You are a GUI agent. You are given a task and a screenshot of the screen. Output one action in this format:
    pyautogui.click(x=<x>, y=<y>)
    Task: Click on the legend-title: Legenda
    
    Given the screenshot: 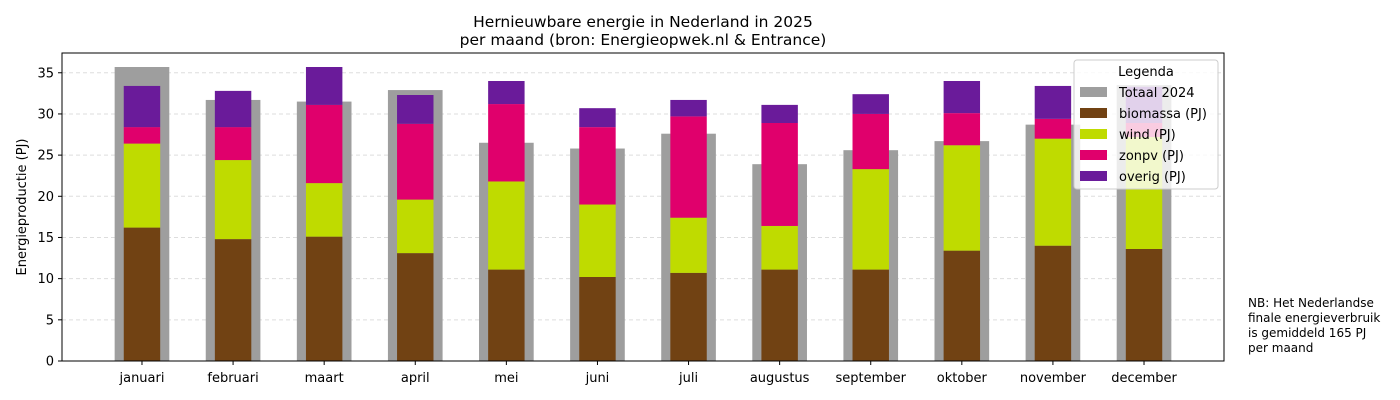 What is the action you would take?
    pyautogui.click(x=1146, y=72)
    